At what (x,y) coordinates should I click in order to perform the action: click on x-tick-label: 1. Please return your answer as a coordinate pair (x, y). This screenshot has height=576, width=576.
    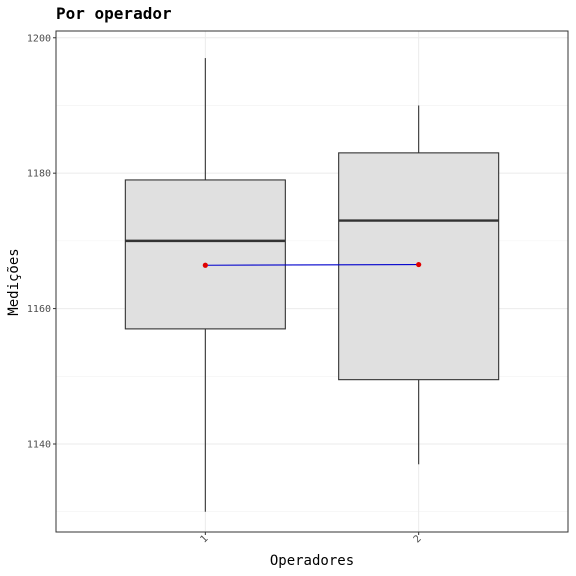
    Looking at the image, I should click on (204, 539).